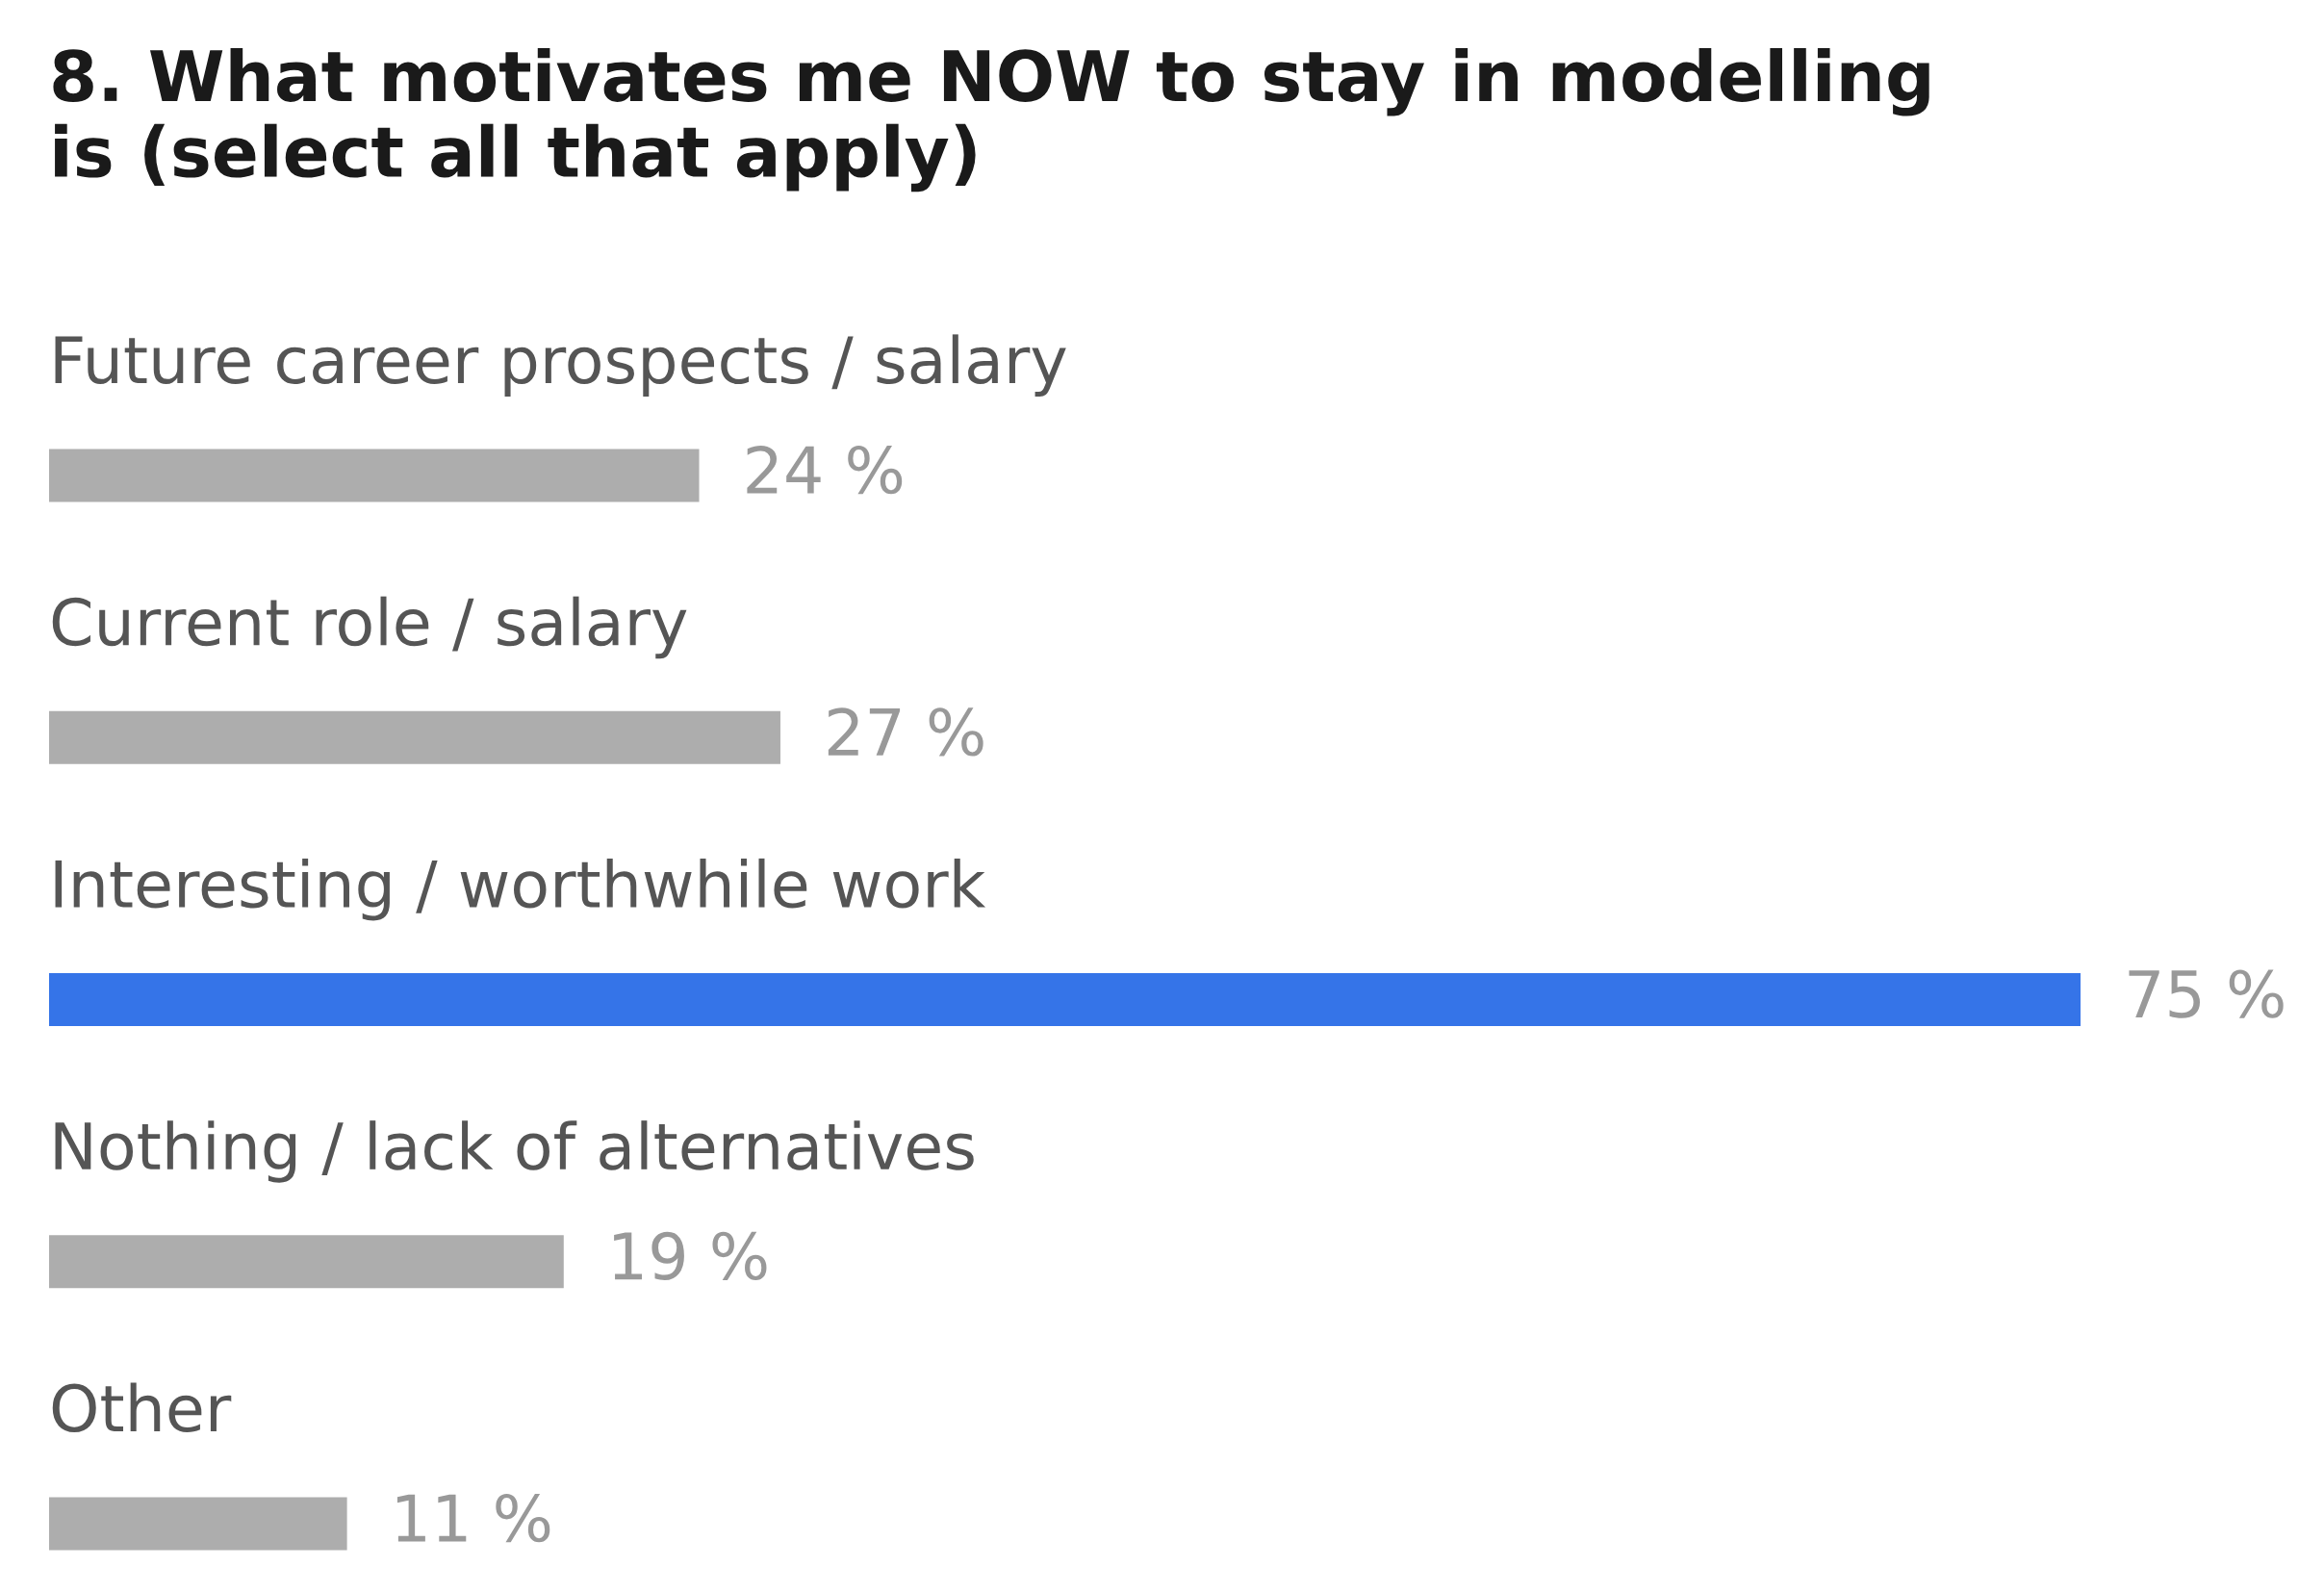  Describe the element at coordinates (2206, 993) in the screenshot. I see `data-label: 75 %` at that location.